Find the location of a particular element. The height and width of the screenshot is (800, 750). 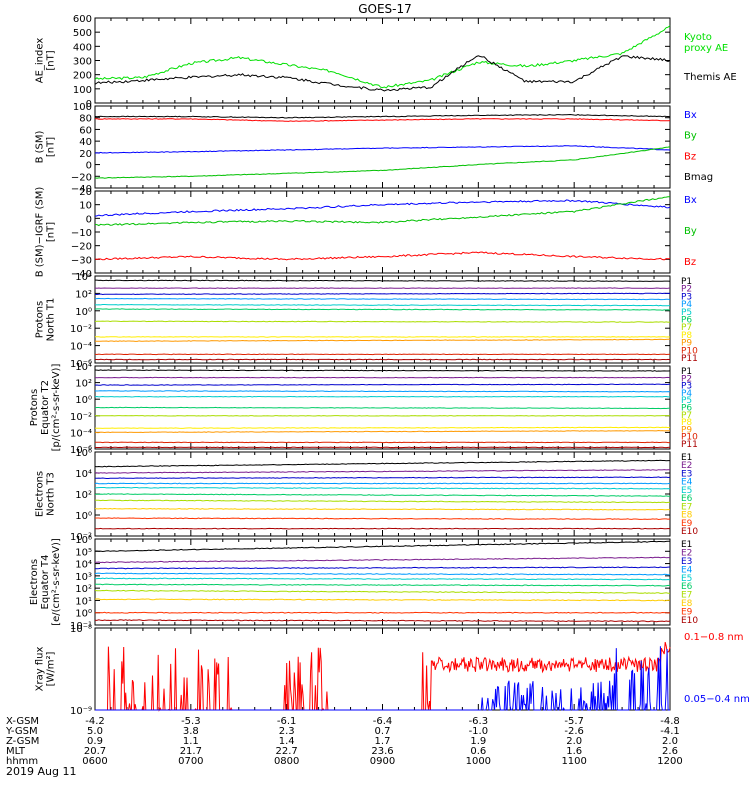

footer-value: 1100 is located at coordinates (573, 761).